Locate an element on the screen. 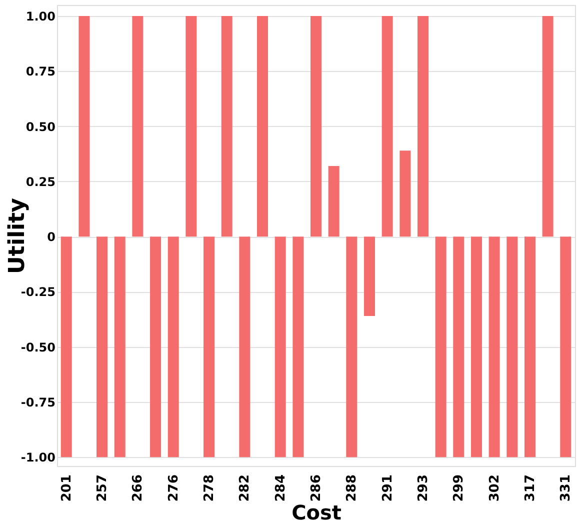  y-tick-label: 1.00 is located at coordinates (41, 17).